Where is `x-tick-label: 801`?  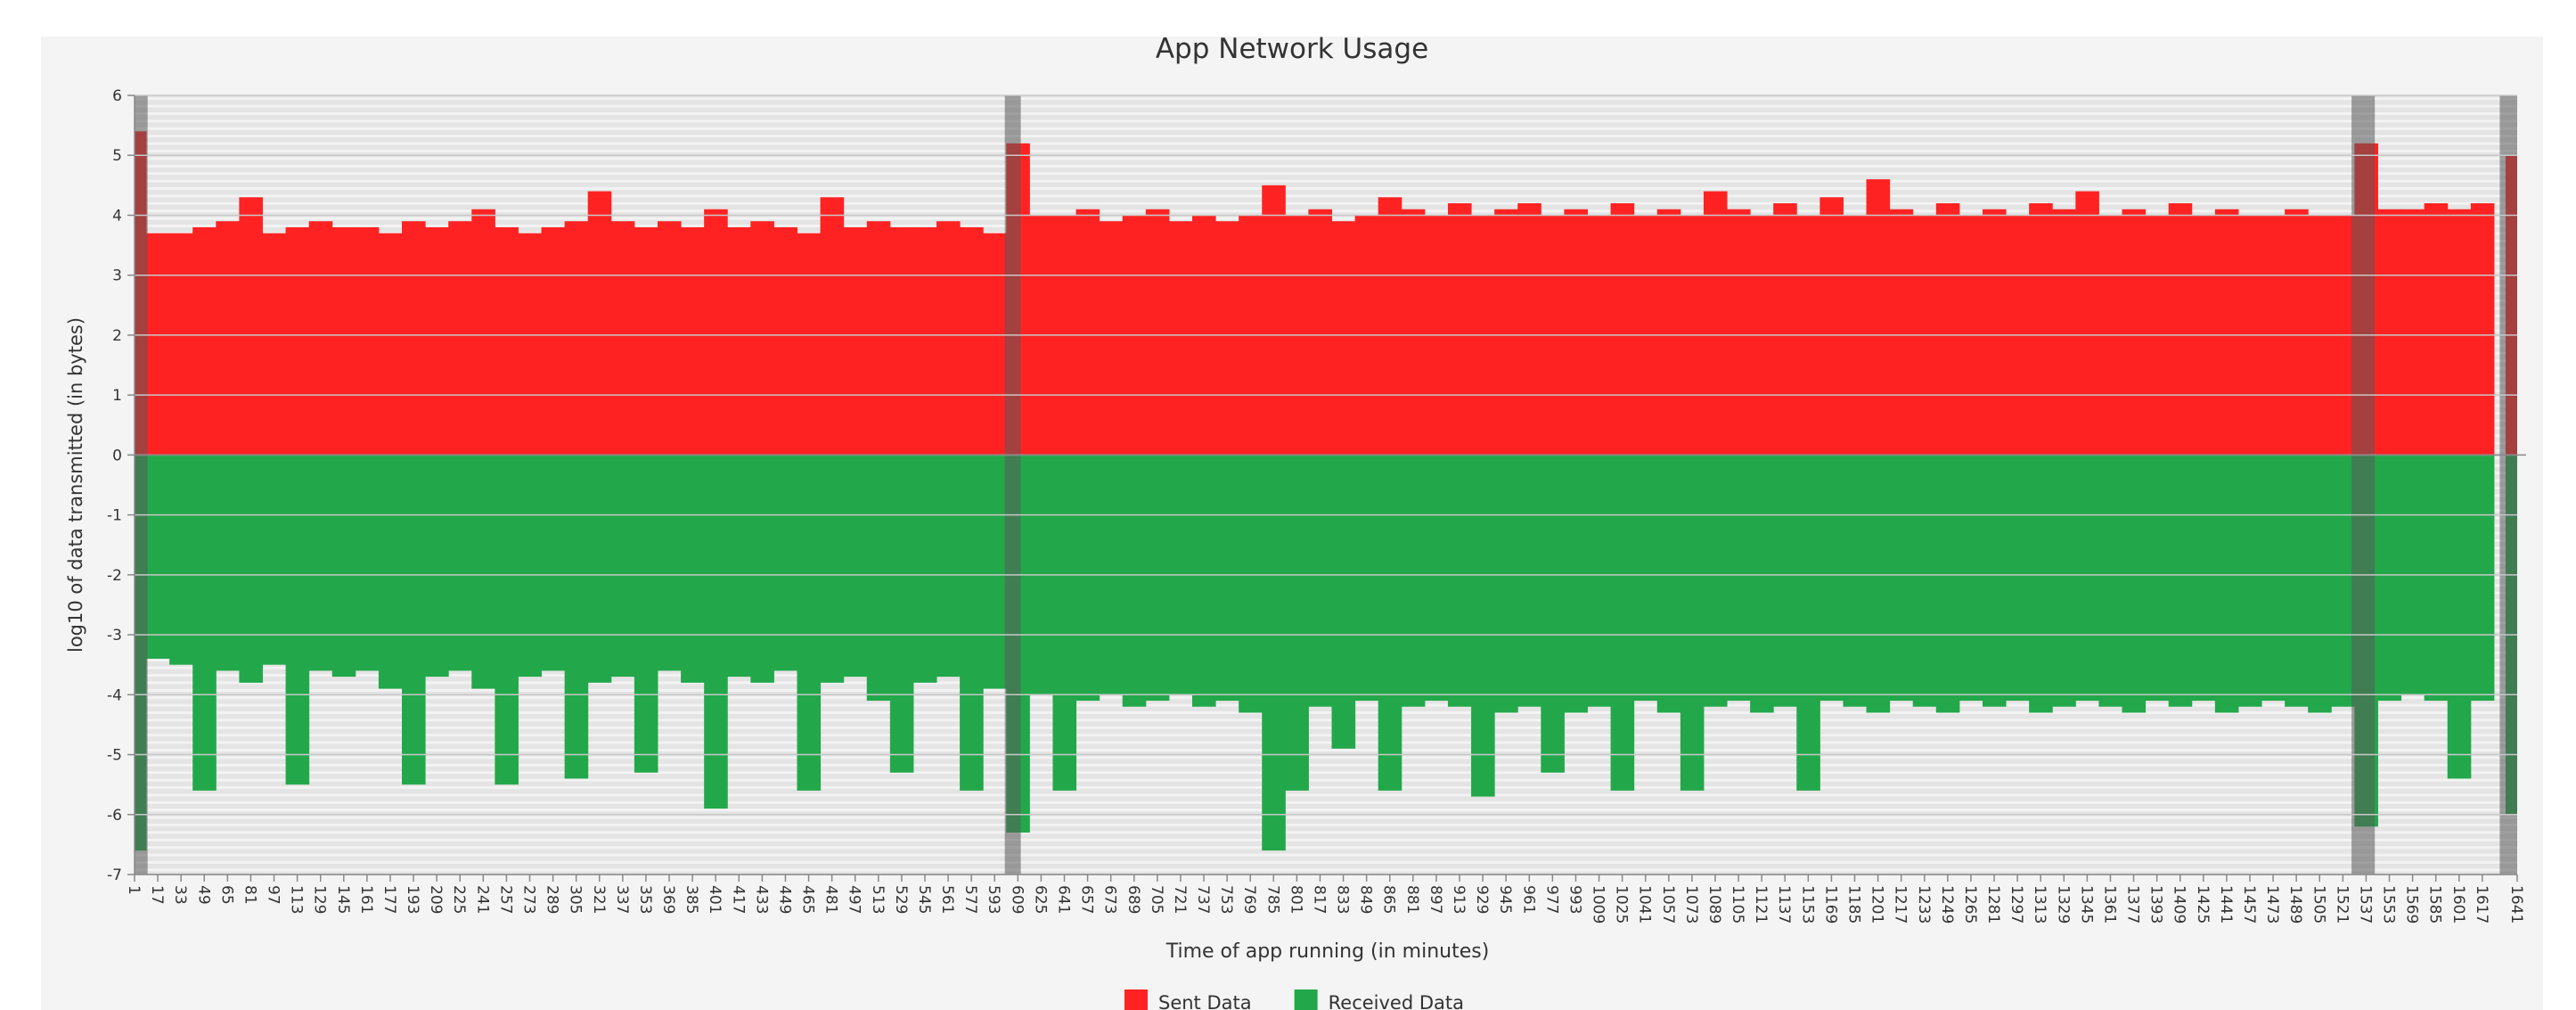
x-tick-label: 801 is located at coordinates (1295, 899).